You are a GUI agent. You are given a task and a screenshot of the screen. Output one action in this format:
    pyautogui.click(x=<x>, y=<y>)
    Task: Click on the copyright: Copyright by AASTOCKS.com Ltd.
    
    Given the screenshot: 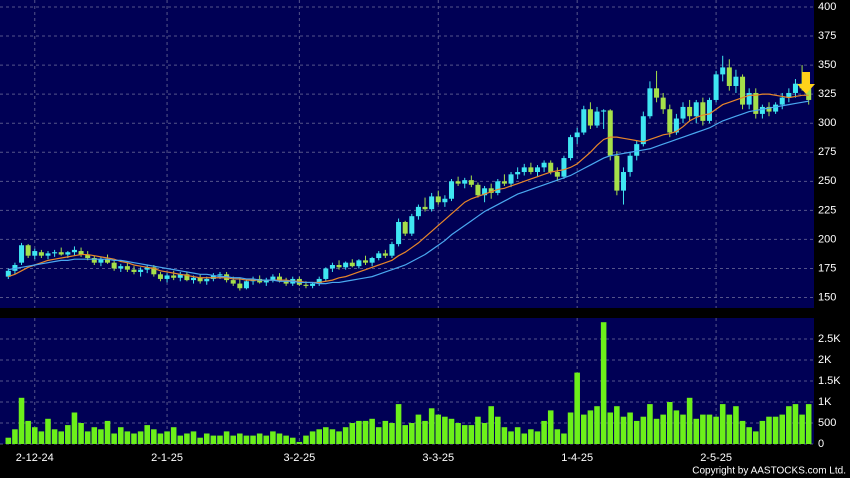 What is the action you would take?
    pyautogui.click(x=769, y=471)
    